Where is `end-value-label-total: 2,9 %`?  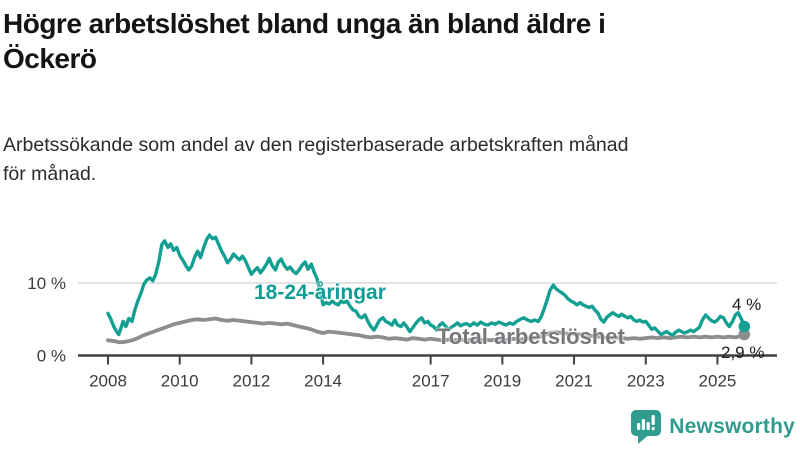
end-value-label-total: 2,9 % is located at coordinates (743, 352).